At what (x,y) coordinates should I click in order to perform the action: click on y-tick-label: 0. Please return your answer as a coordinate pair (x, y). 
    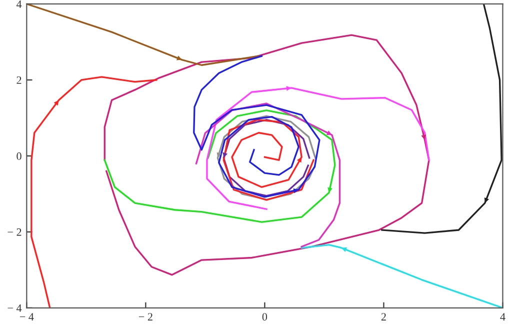
    Looking at the image, I should click on (19, 156).